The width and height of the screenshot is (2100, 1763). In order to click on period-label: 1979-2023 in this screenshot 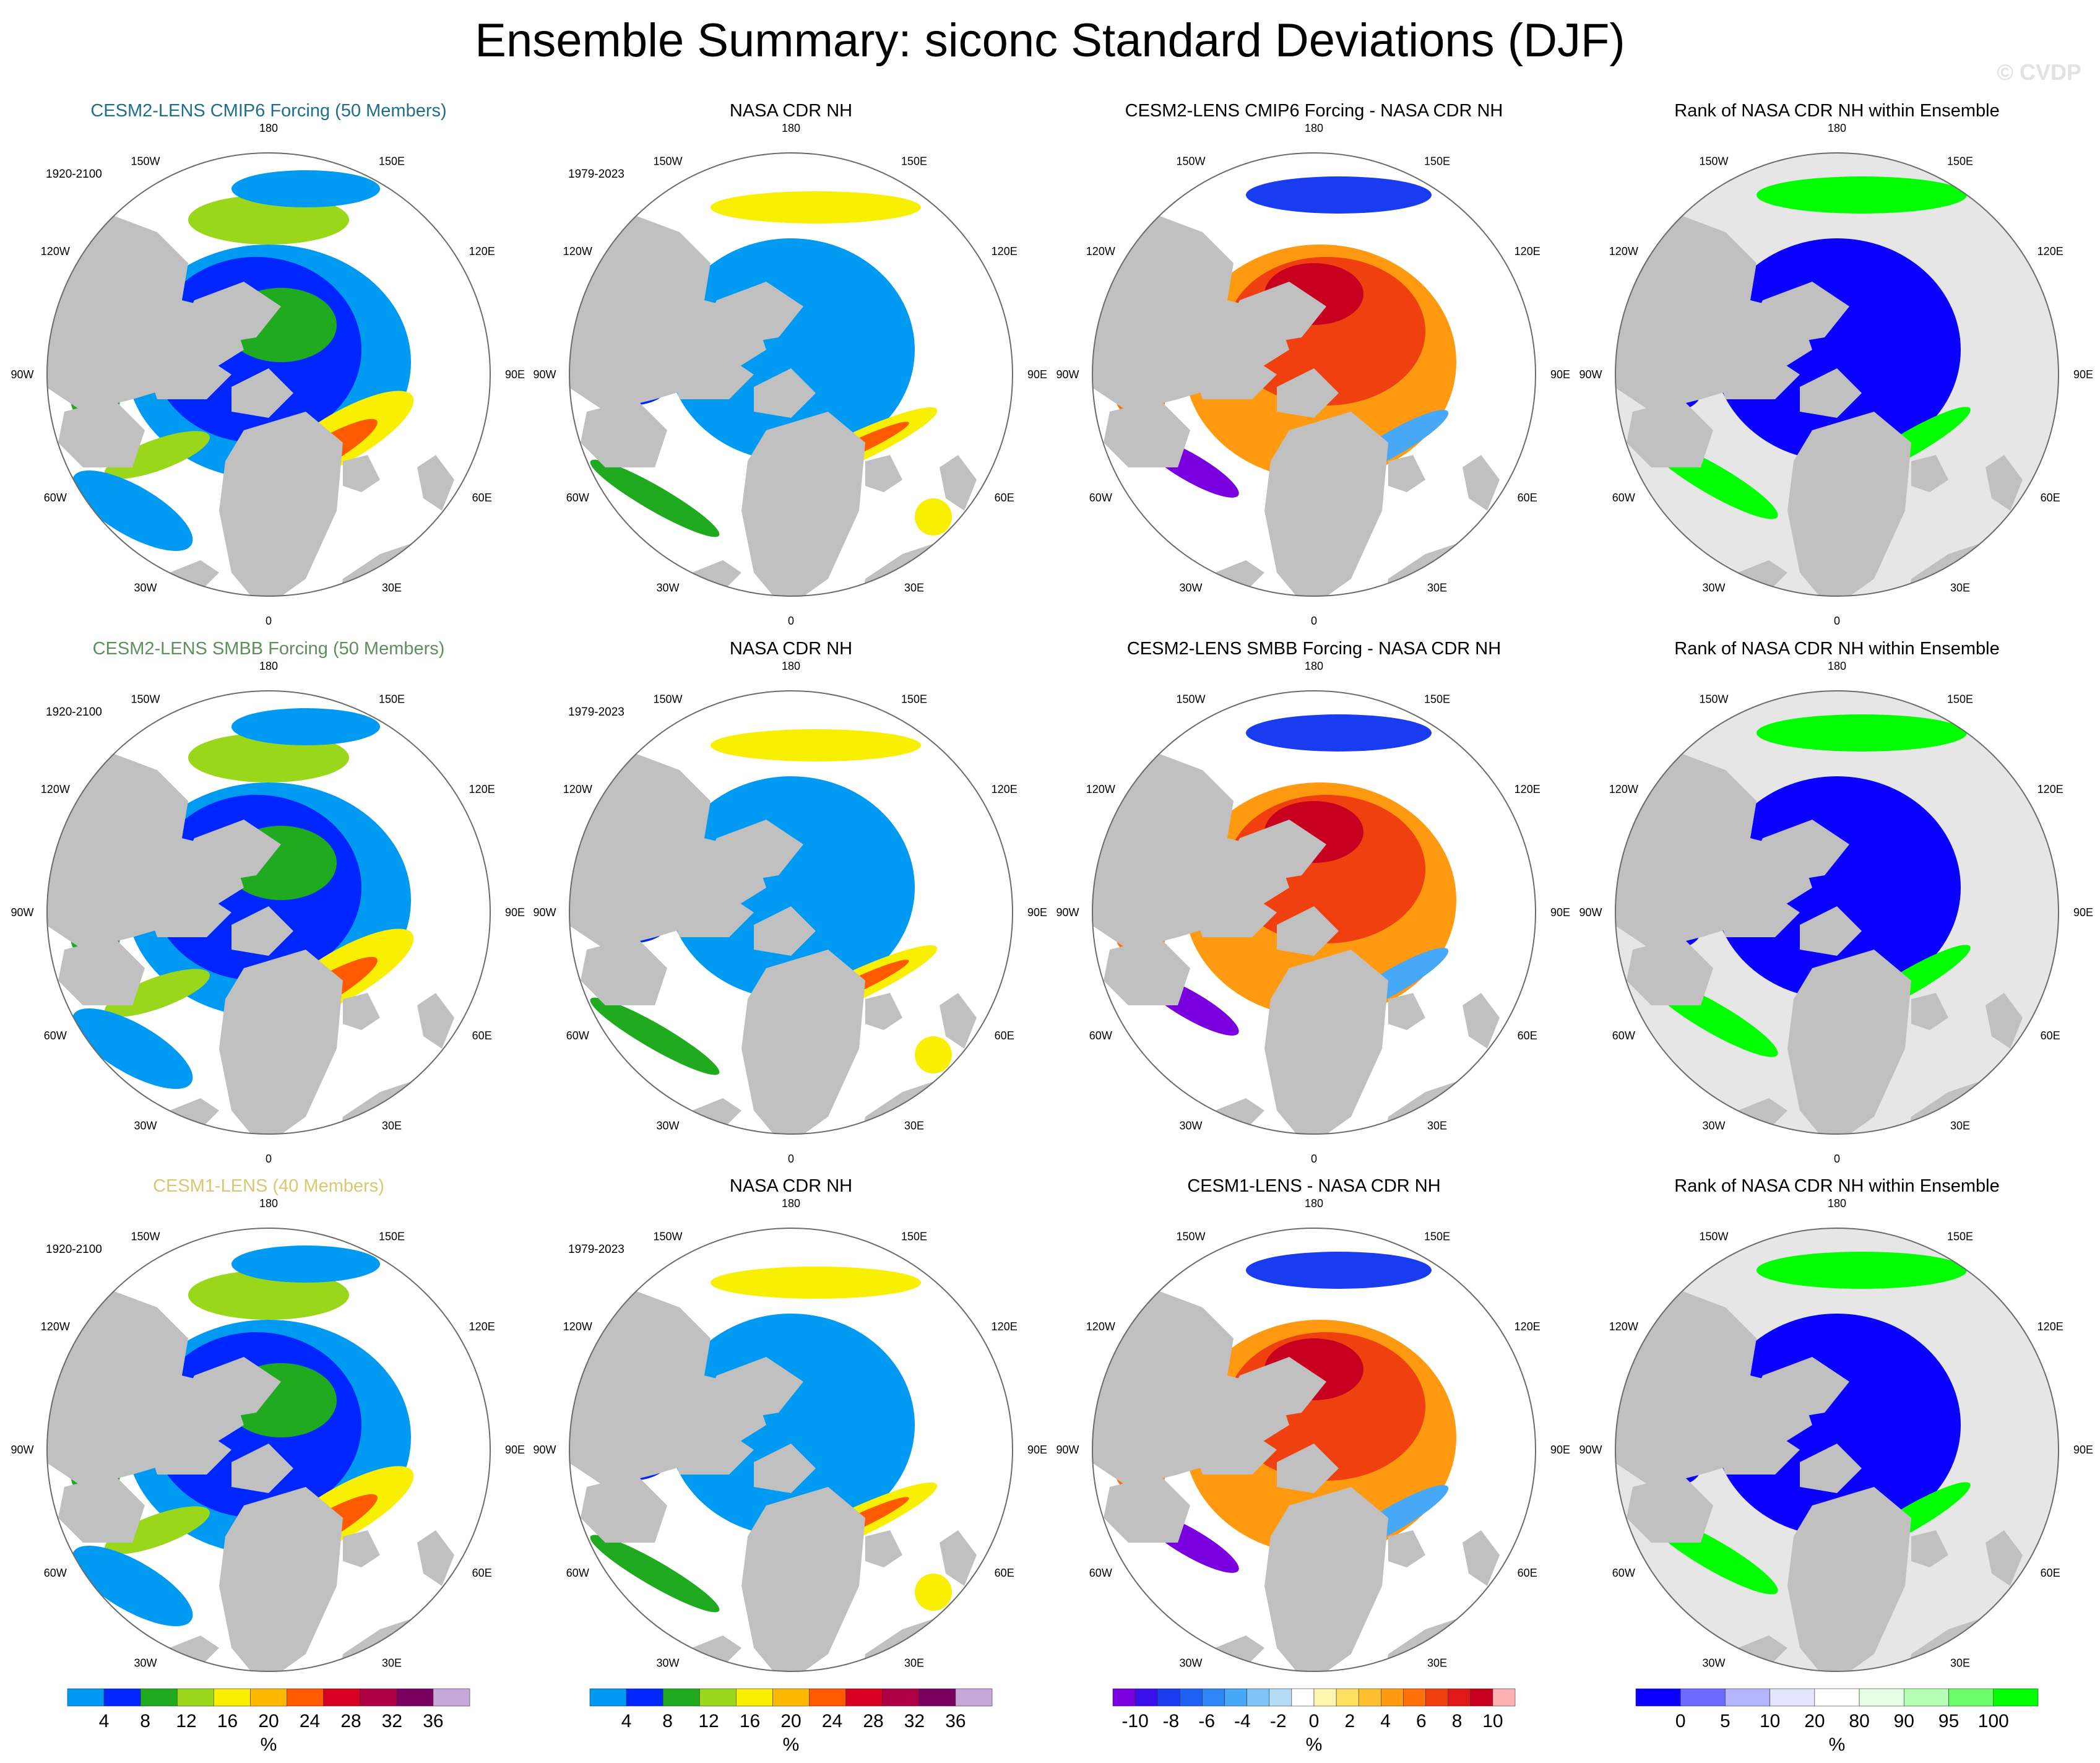, I will do `click(596, 174)`.